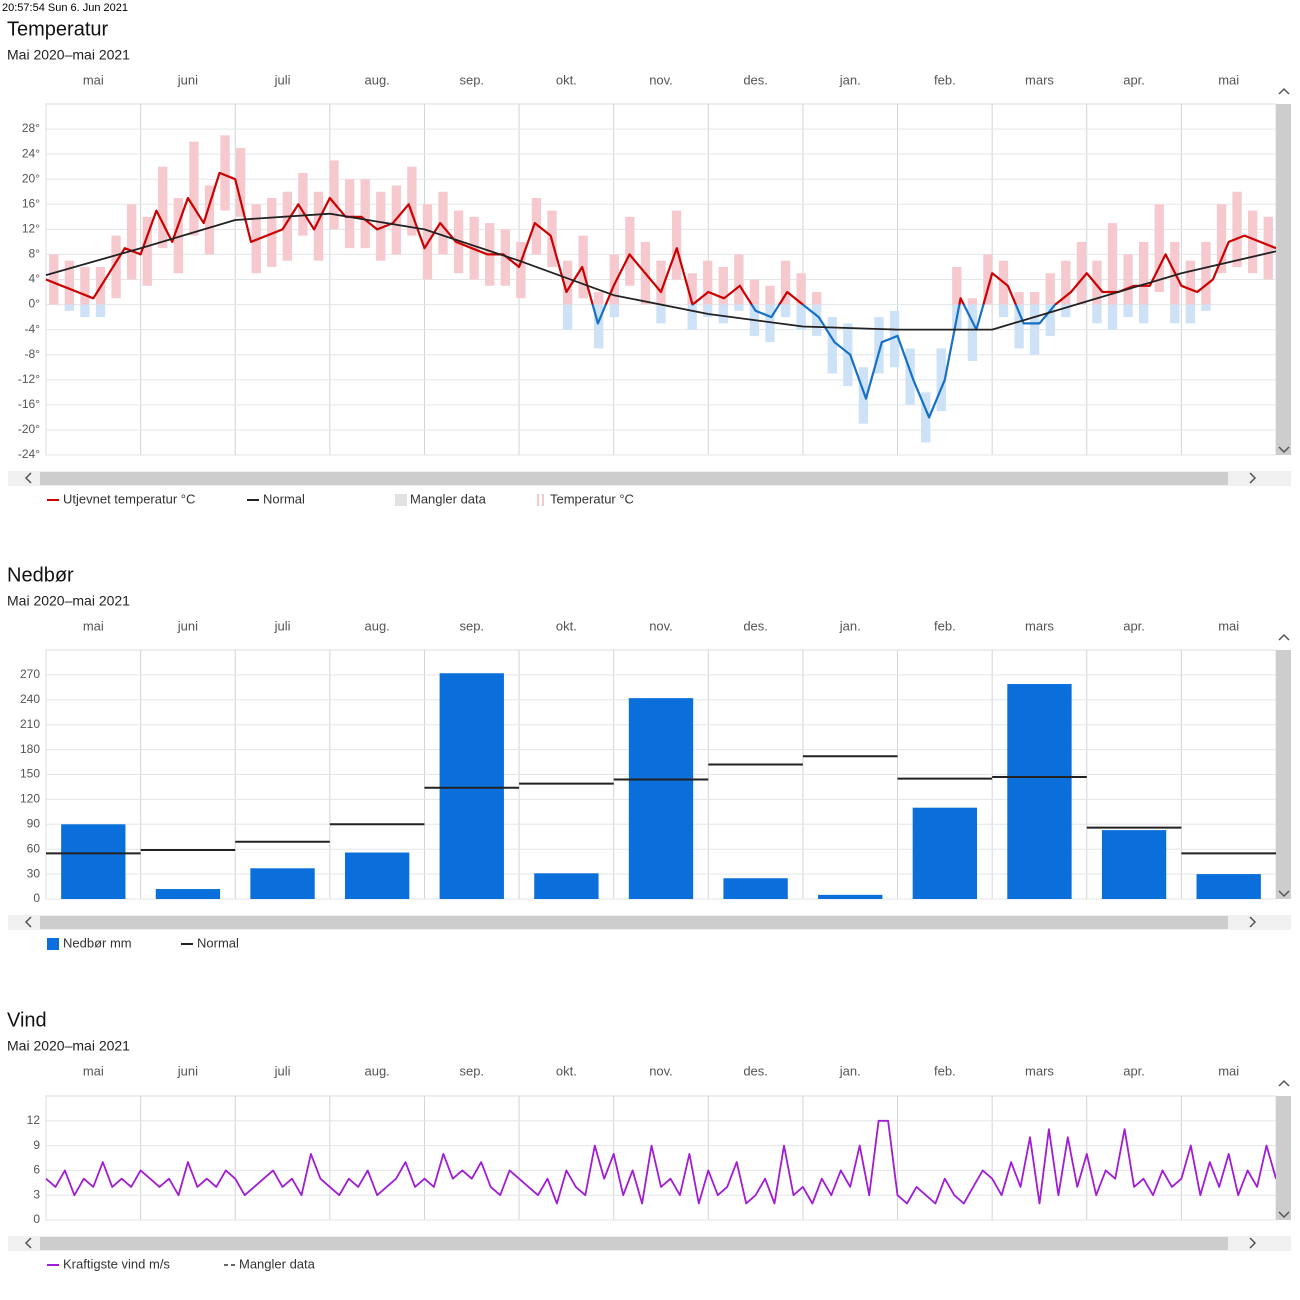 The width and height of the screenshot is (1300, 1300). What do you see at coordinates (30, 674) in the screenshot?
I see `y-tick-label: 270` at bounding box center [30, 674].